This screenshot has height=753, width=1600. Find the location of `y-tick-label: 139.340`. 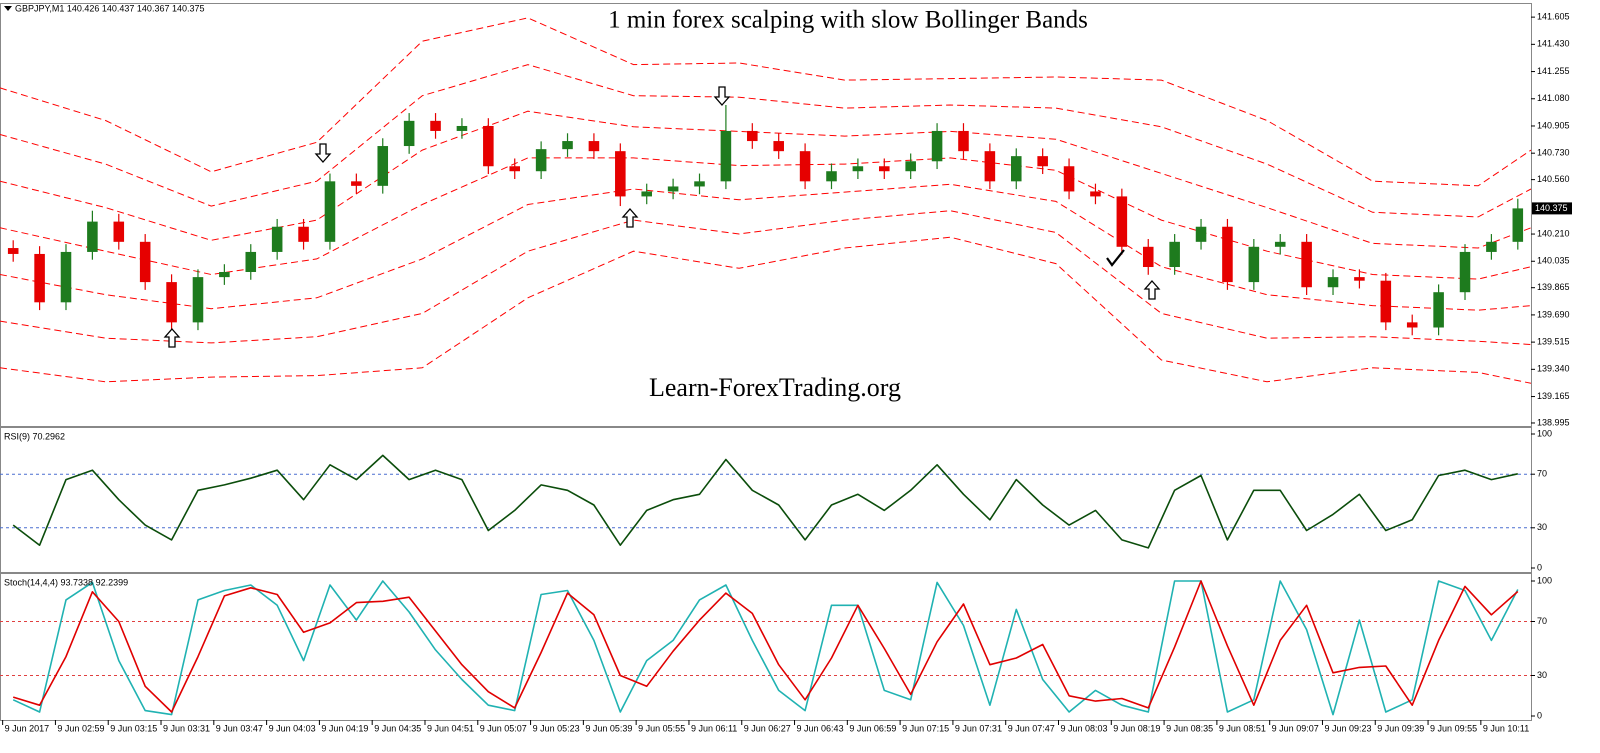

y-tick-label: 139.340 is located at coordinates (1553, 369).